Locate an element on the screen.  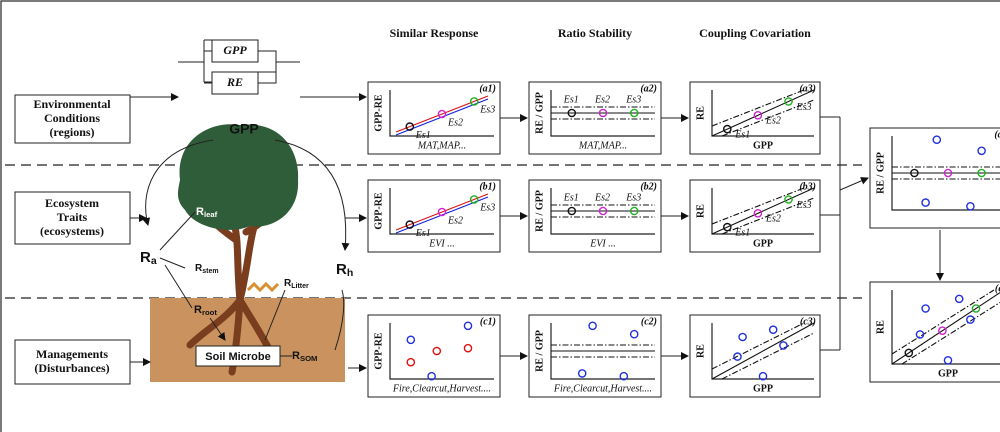
row-label: Managements is located at coordinates (72, 354).